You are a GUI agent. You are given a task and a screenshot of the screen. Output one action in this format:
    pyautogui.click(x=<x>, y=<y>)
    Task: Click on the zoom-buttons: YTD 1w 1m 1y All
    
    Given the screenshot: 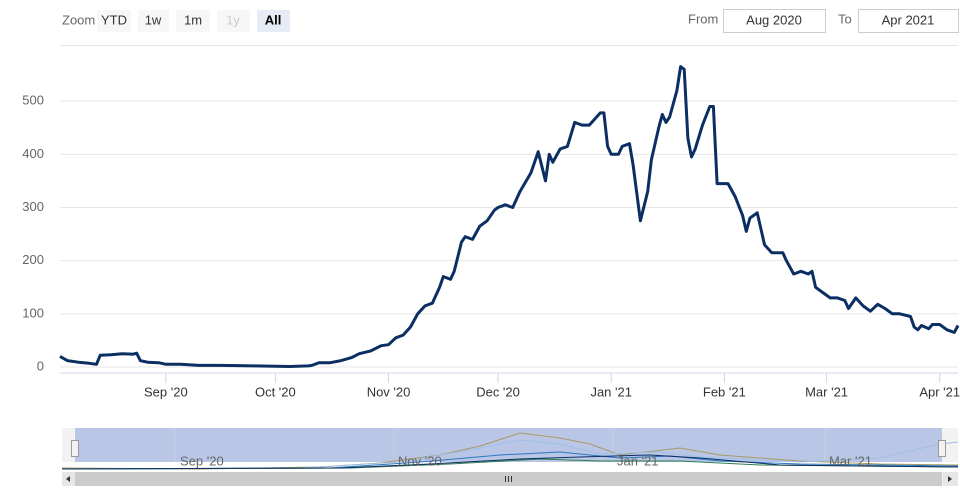 What is the action you would take?
    pyautogui.click(x=193, y=21)
    